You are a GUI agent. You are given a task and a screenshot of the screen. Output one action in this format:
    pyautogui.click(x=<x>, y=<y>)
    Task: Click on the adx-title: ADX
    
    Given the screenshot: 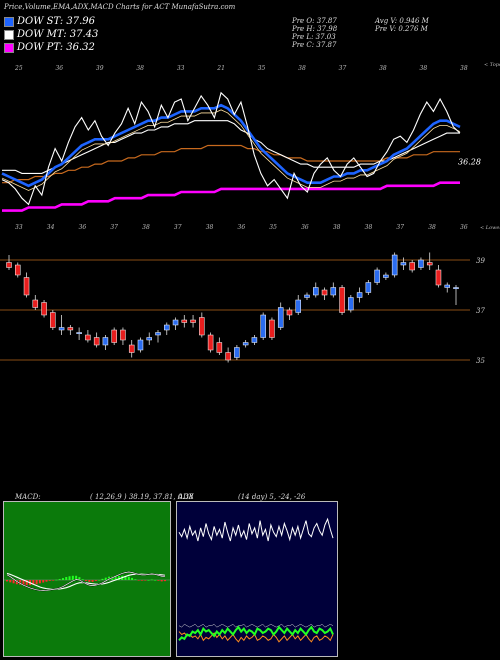 What is the action you would take?
    pyautogui.click(x=186, y=497)
    